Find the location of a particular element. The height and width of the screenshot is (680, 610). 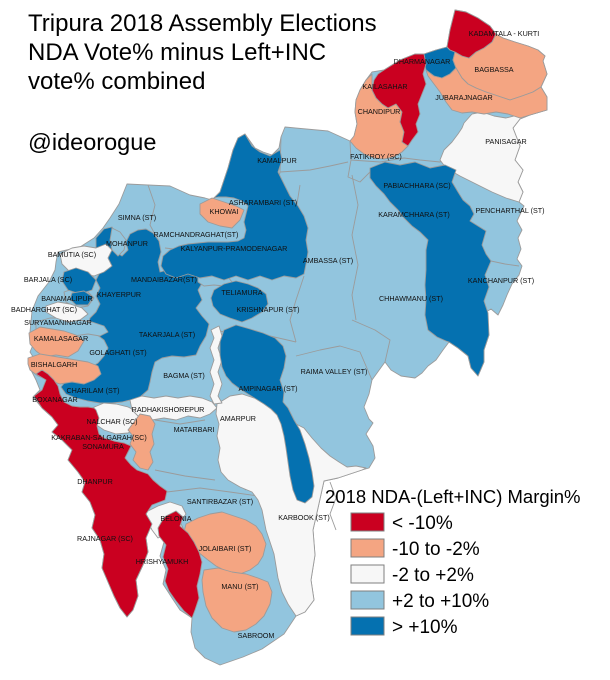

svg-text: < -10% is located at coordinates (422, 523).